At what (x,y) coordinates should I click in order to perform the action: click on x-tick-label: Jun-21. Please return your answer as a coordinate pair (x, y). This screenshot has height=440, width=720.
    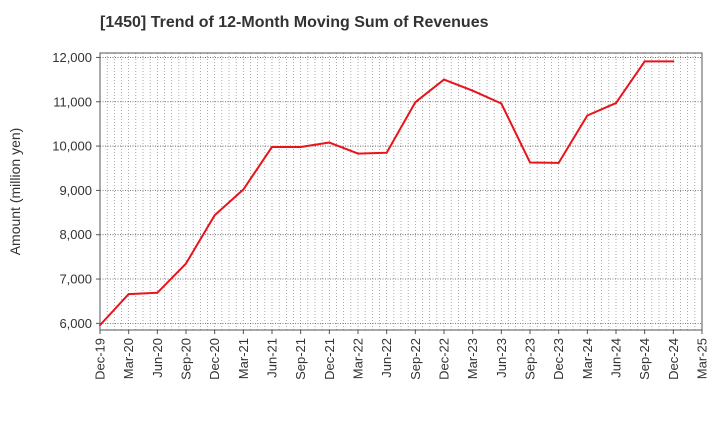
    Looking at the image, I should click on (272, 358).